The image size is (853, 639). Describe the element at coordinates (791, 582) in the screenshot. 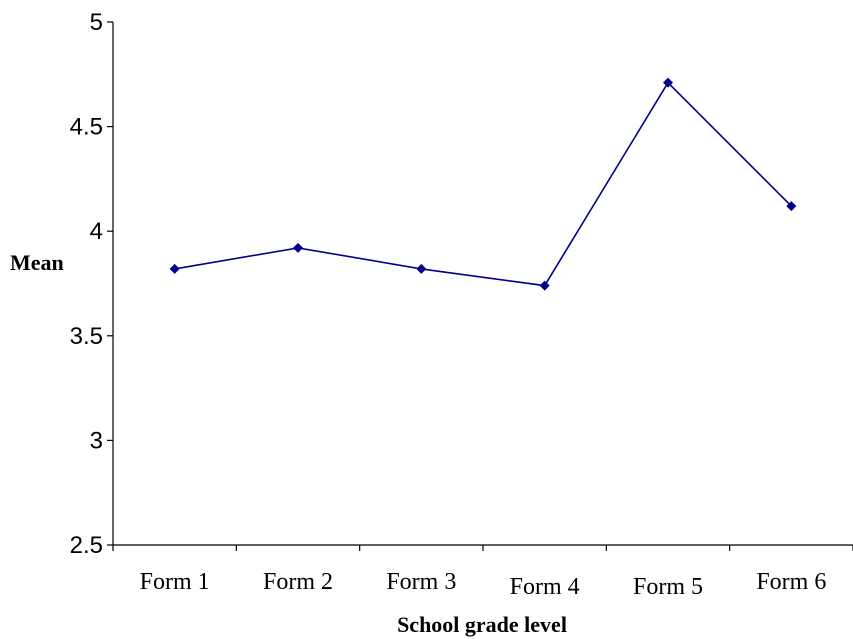

I see `x-category-label: Form 6` at that location.